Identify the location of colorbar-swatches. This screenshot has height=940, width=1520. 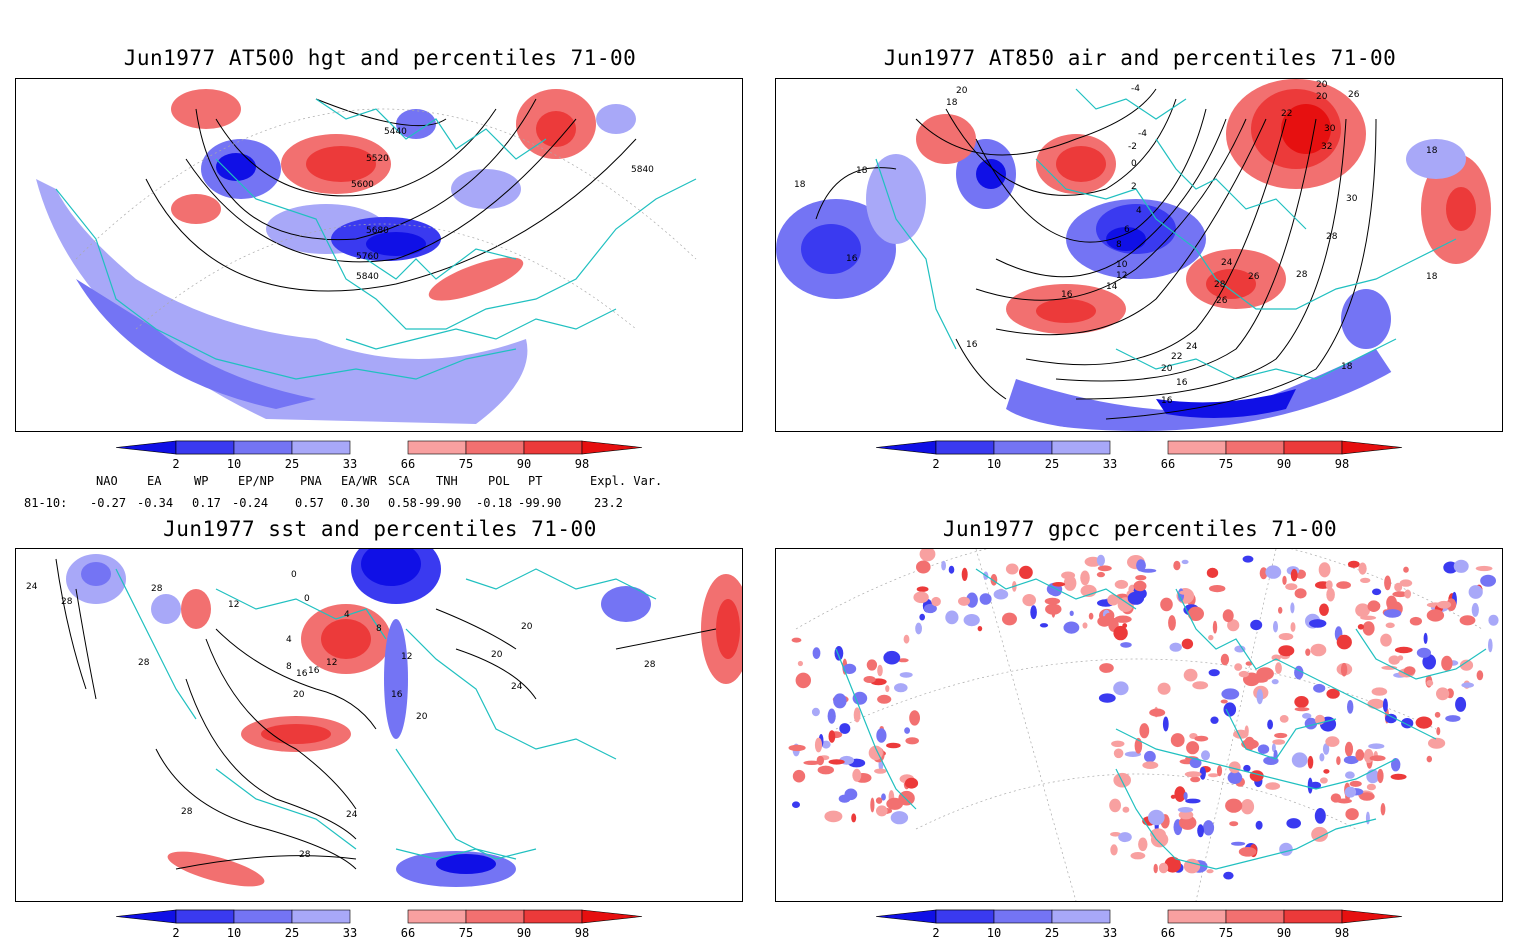
(379, 916).